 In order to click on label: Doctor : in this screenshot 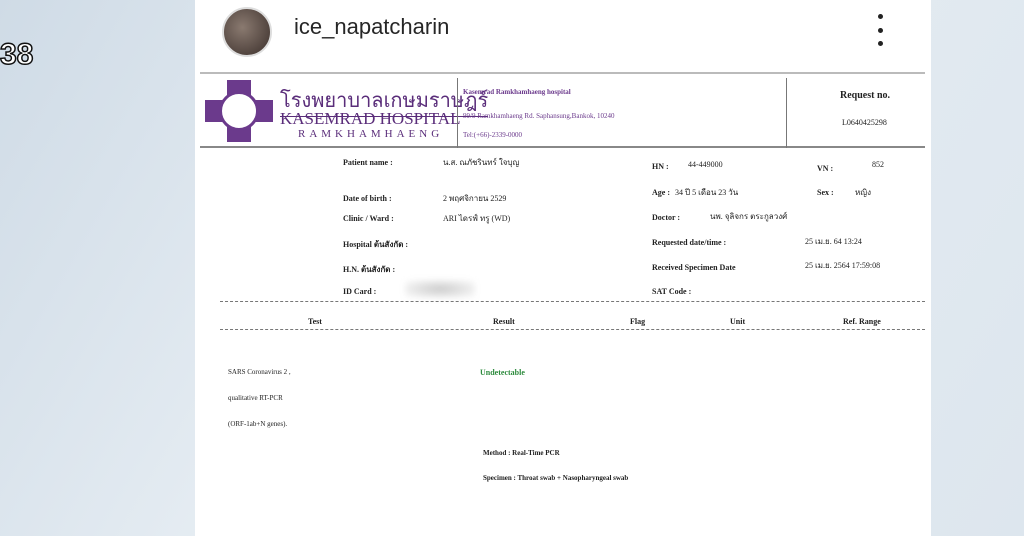, I will do `click(666, 217)`.